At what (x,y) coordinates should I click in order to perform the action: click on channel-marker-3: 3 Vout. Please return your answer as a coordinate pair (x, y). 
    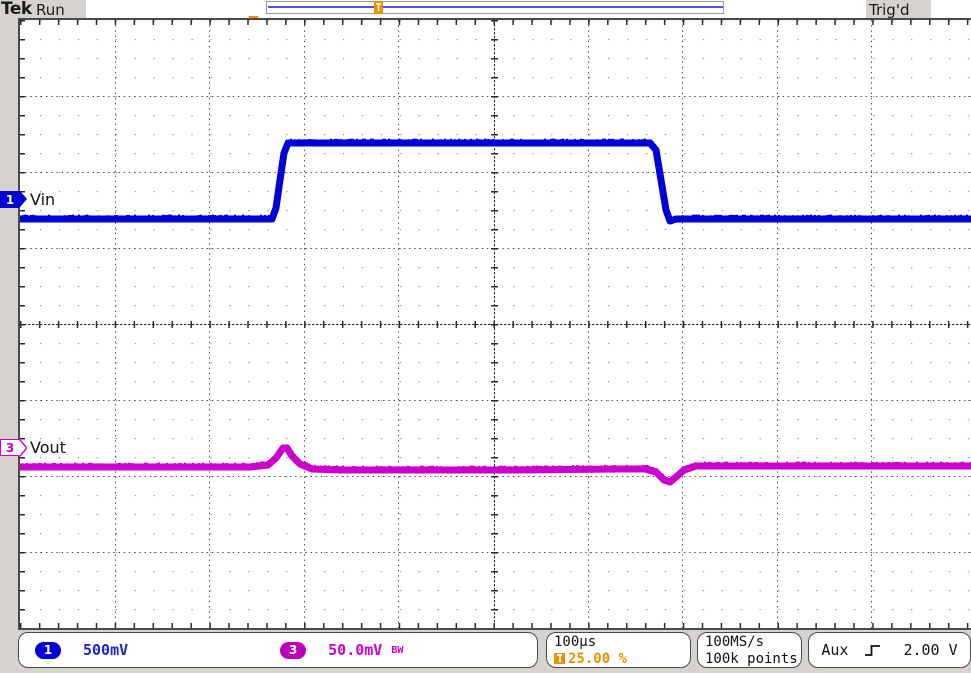
    Looking at the image, I should click on (33, 447).